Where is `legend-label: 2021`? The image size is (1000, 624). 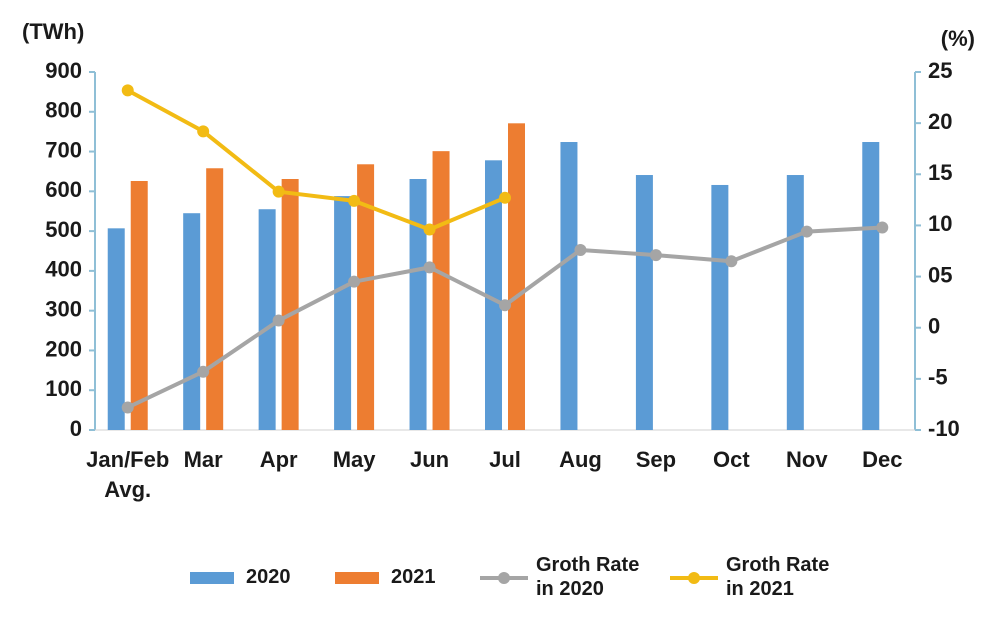
legend-label: 2021 is located at coordinates (413, 577).